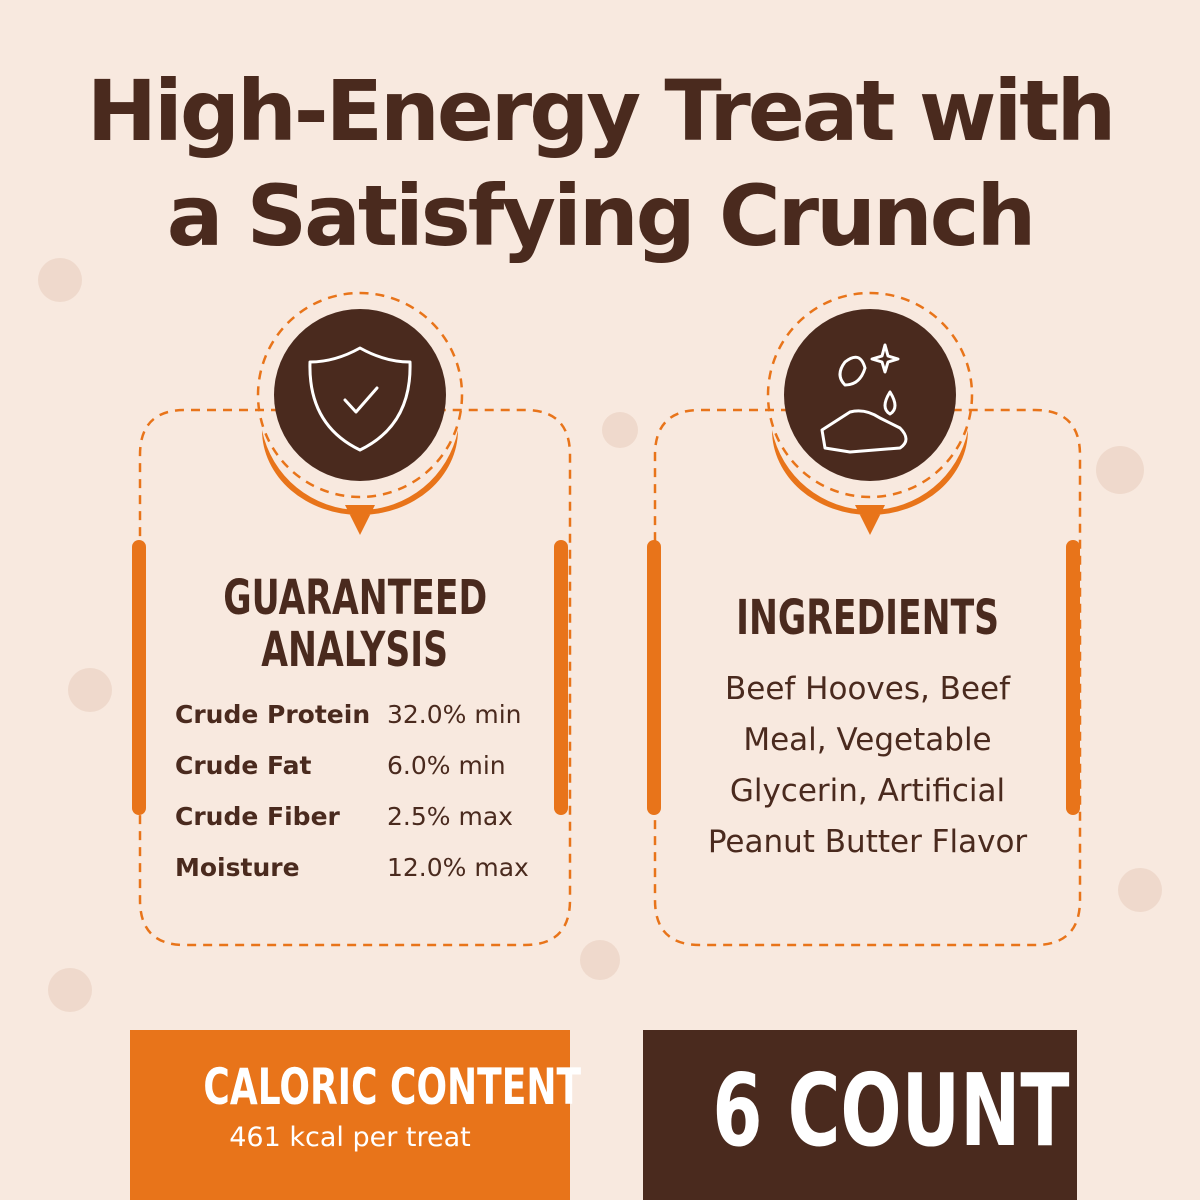  Describe the element at coordinates (608, 398) in the screenshot. I see `icons` at that location.